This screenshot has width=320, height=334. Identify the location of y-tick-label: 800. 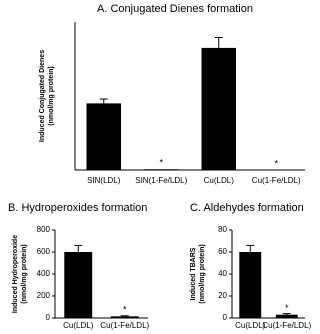
(44, 229).